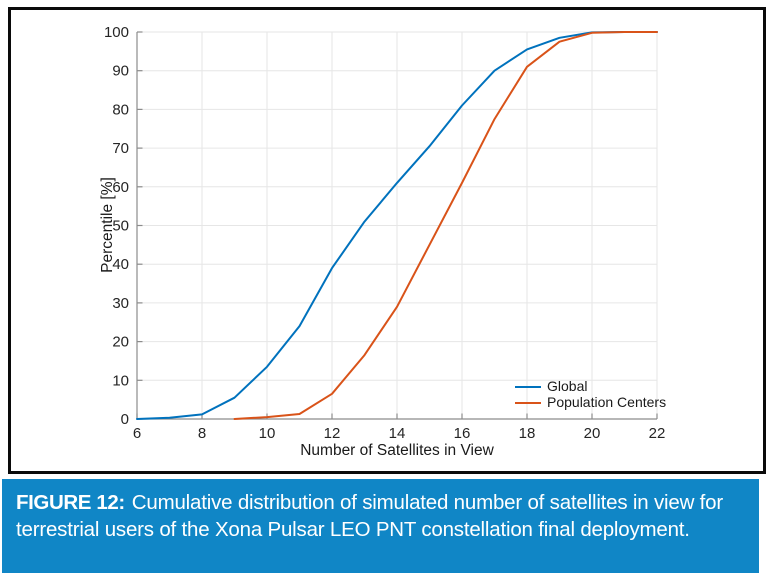 The image size is (778, 586). I want to click on svg-text: 18, so click(527, 433).